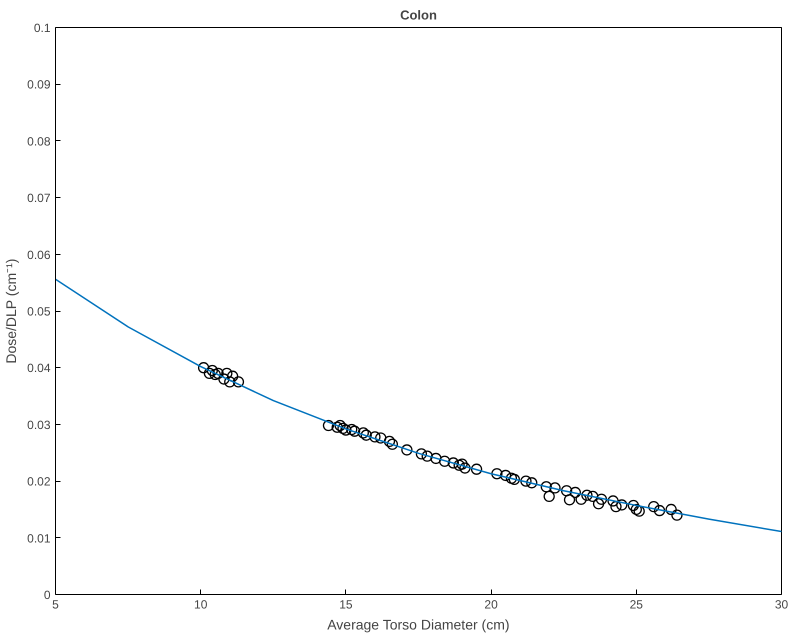 This screenshot has width=791, height=635. What do you see at coordinates (39, 198) in the screenshot?
I see `y-tick-label: 0.07` at bounding box center [39, 198].